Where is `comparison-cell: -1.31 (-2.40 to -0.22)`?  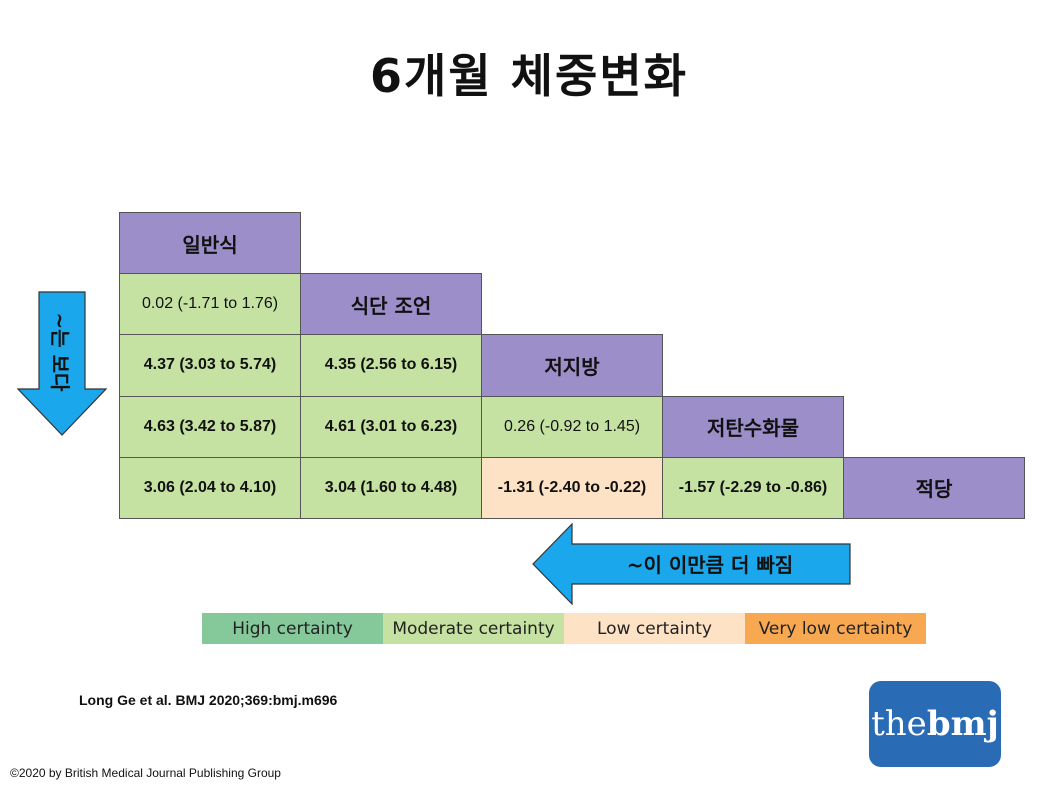 comparison-cell: -1.31 (-2.40 to -0.22) is located at coordinates (572, 487).